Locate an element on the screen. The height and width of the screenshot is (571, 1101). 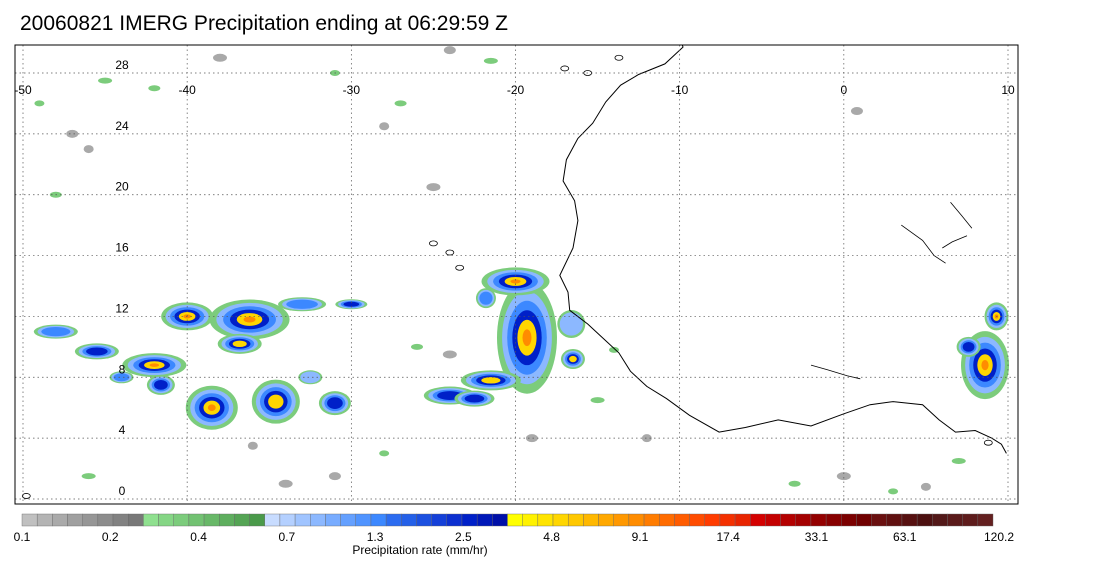
colorbar-tick-label: 33.1 is located at coordinates (817, 537).